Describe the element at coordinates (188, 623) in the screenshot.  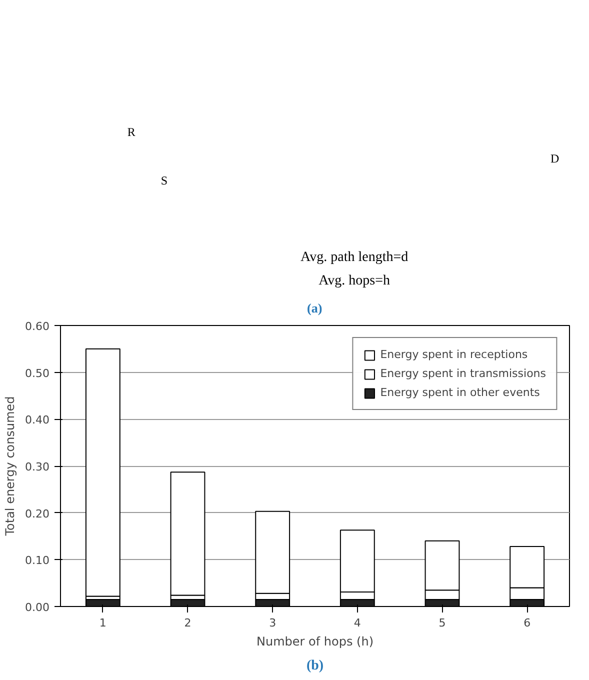
I see `x-tick-label: 2` at that location.